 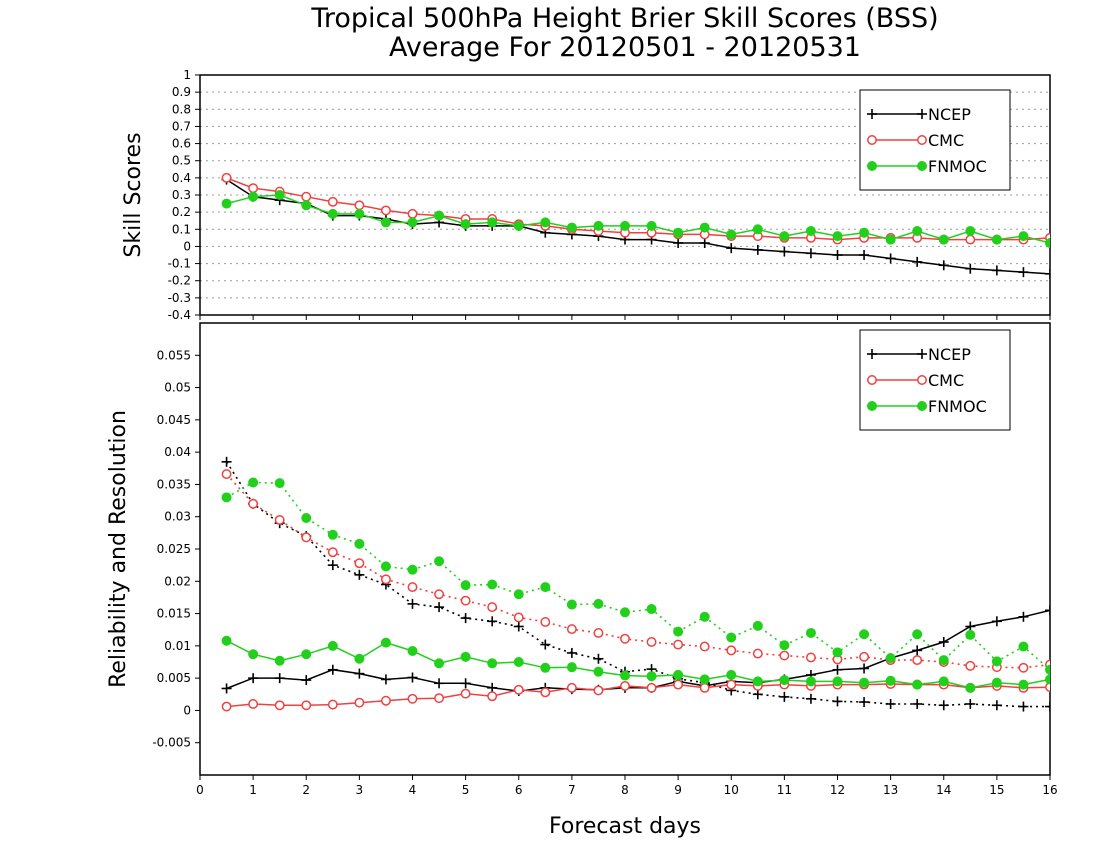 I want to click on title-line-2: Average For 20120501 - 20120531, so click(x=625, y=47).